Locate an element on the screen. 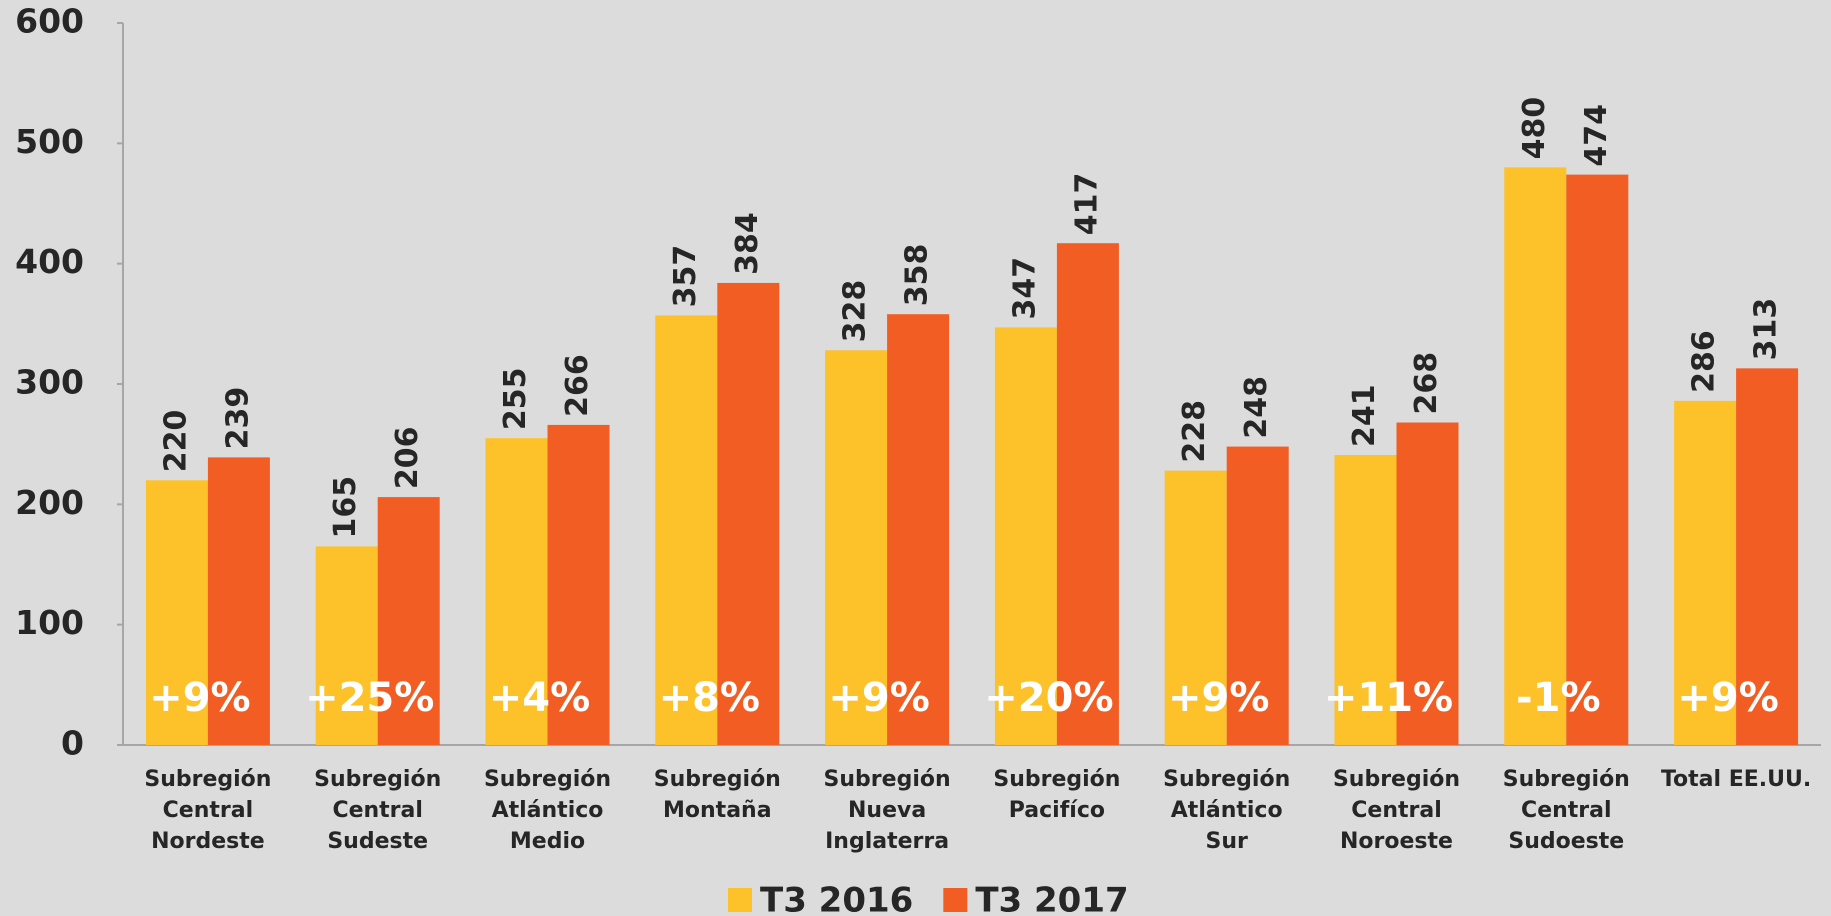  x-tick-label: Subregión Central Sudeste is located at coordinates (378, 810).